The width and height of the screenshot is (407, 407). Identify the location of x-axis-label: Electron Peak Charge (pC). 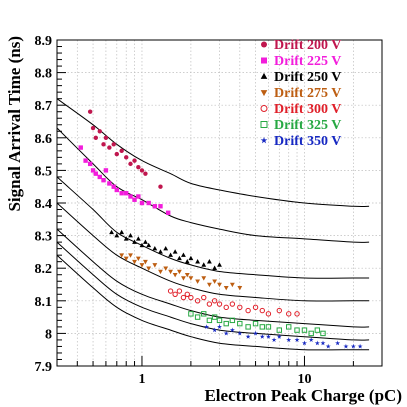
(303, 395).